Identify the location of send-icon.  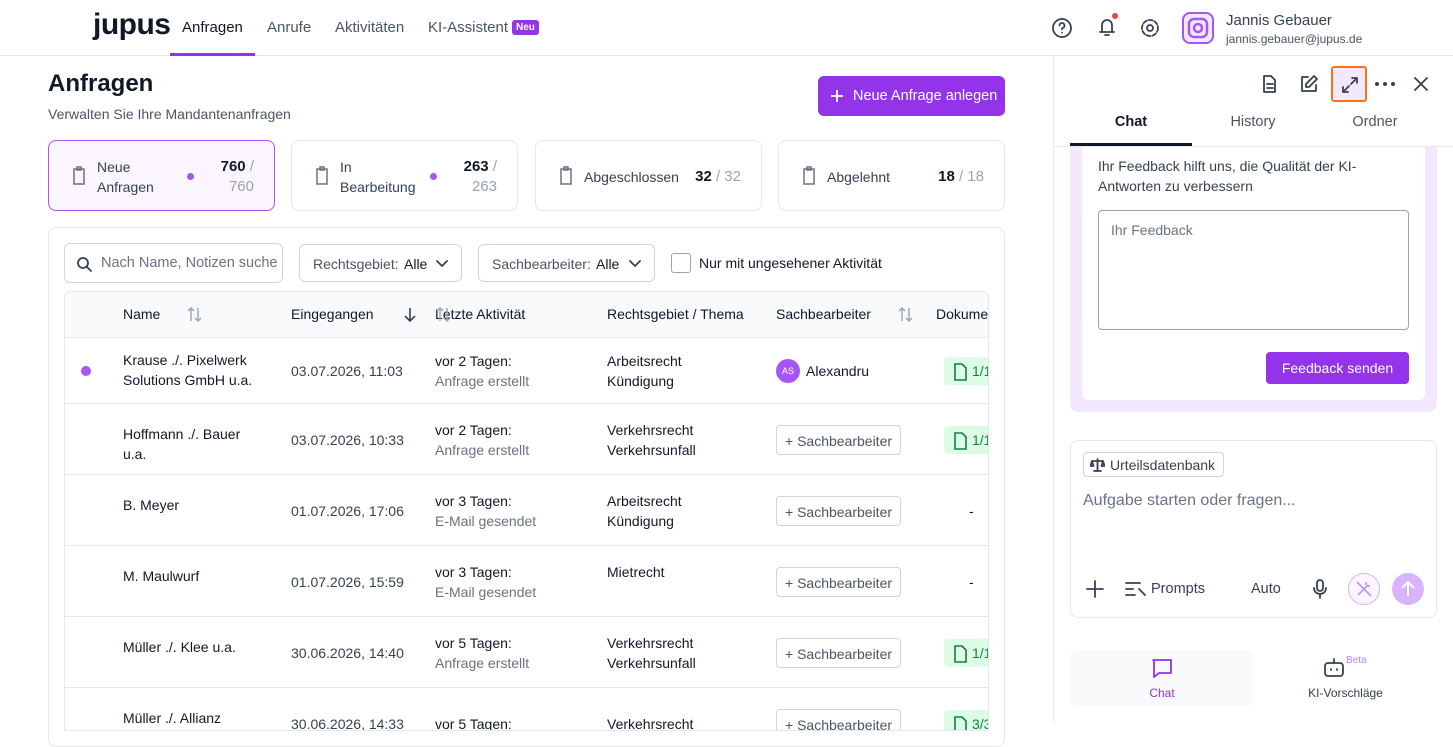
(1408, 588).